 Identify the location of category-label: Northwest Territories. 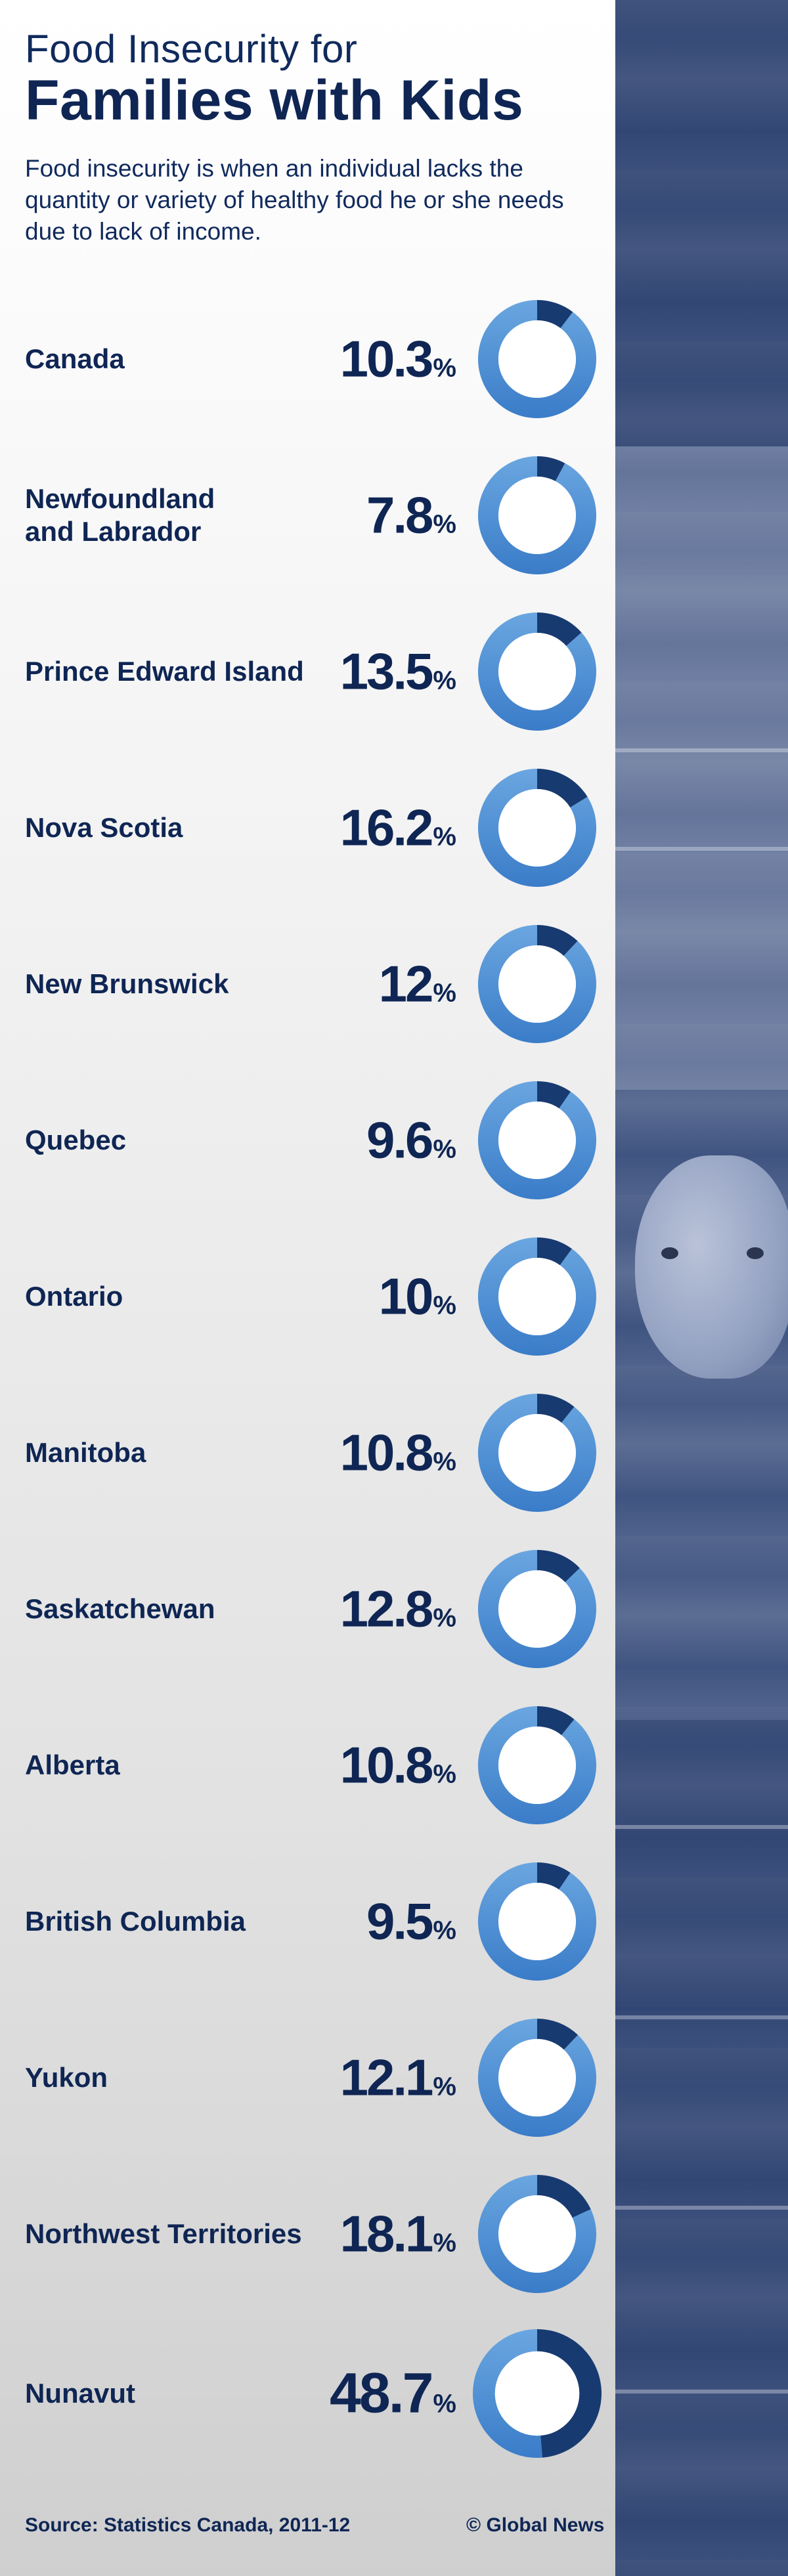
(209, 2234).